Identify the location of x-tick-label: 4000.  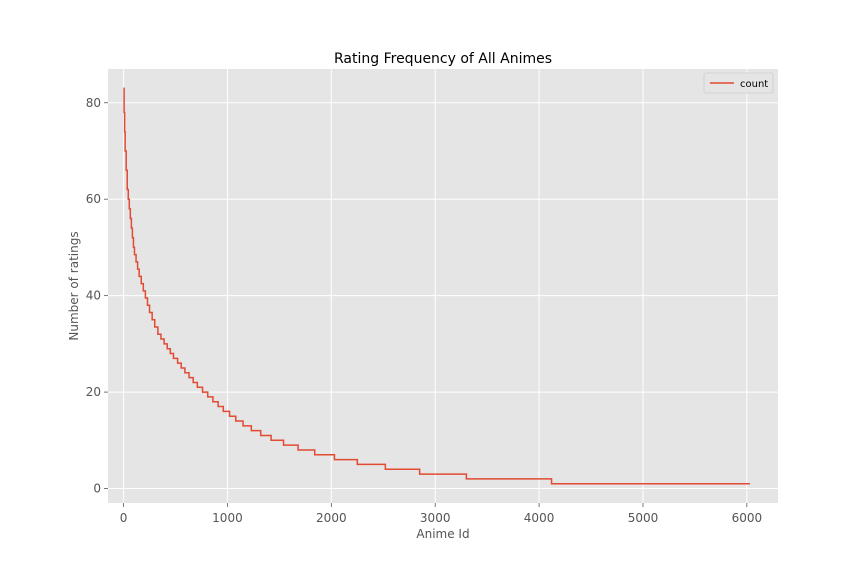
(539, 518).